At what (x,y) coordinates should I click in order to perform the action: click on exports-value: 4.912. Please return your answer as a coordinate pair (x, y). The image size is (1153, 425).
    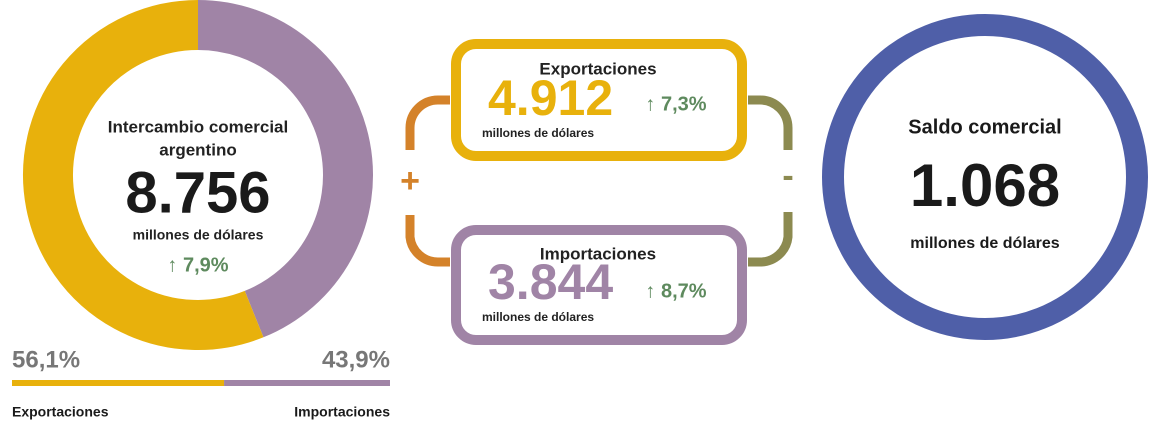
    Looking at the image, I should click on (550, 98).